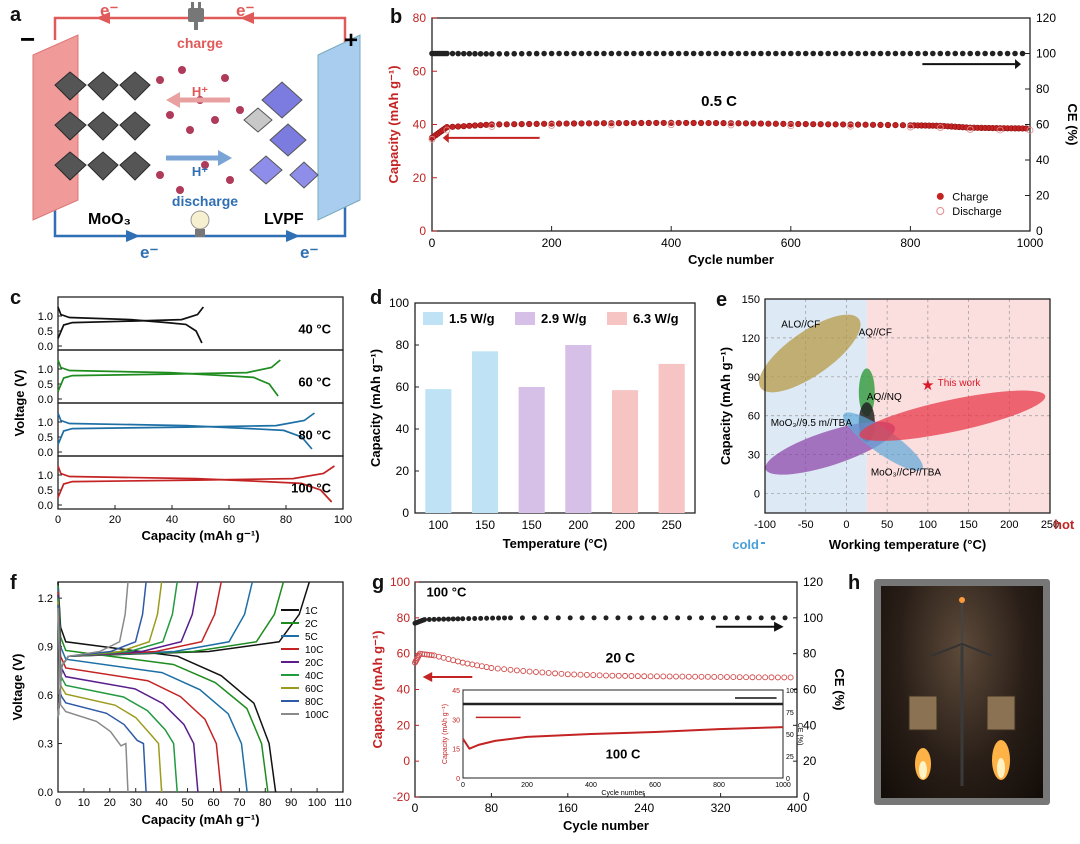 This screenshot has width=1080, height=844. I want to click on inset-annotation: 100 C, so click(623, 753).